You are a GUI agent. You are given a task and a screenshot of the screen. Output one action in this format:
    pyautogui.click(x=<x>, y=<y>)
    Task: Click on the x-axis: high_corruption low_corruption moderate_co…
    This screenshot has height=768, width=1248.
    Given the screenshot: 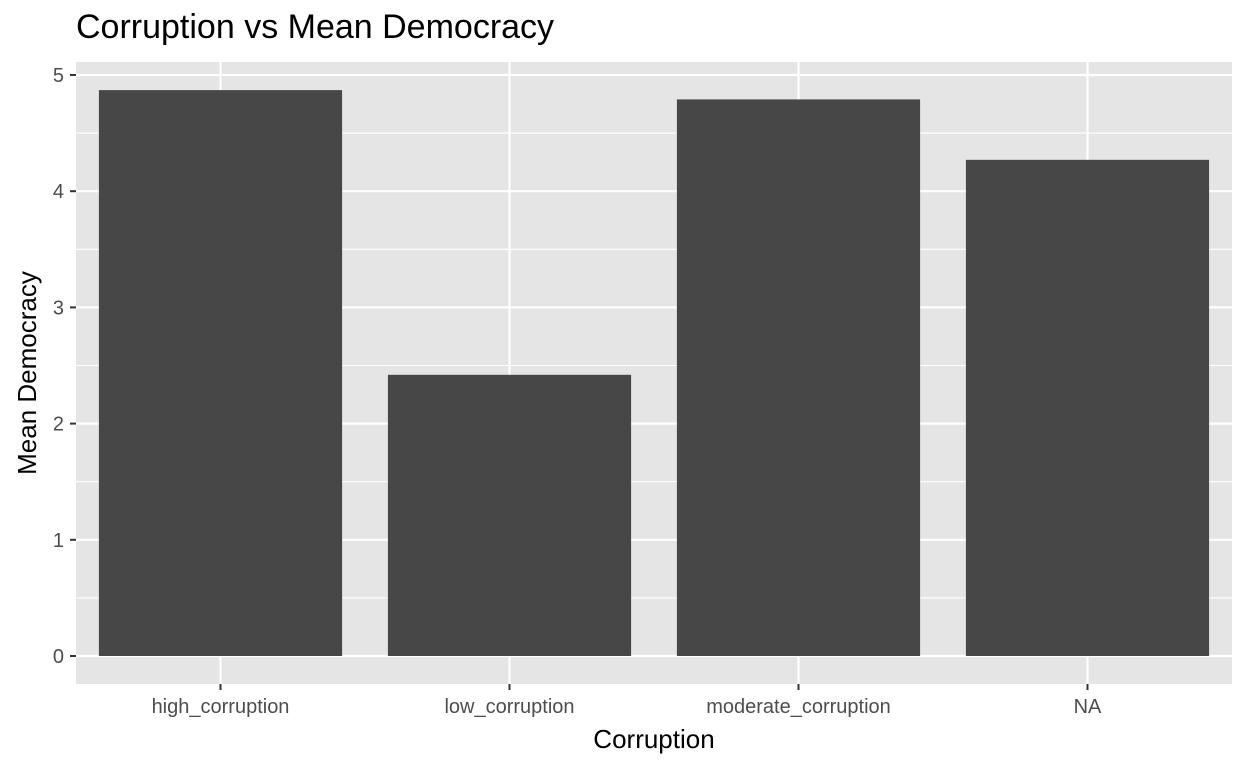 What is the action you would take?
    pyautogui.click(x=627, y=701)
    